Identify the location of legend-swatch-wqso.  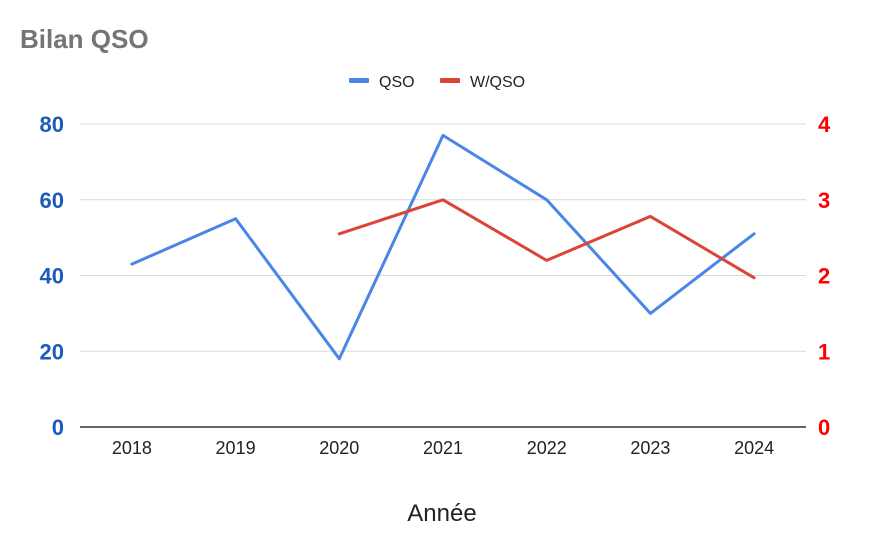
(450, 80).